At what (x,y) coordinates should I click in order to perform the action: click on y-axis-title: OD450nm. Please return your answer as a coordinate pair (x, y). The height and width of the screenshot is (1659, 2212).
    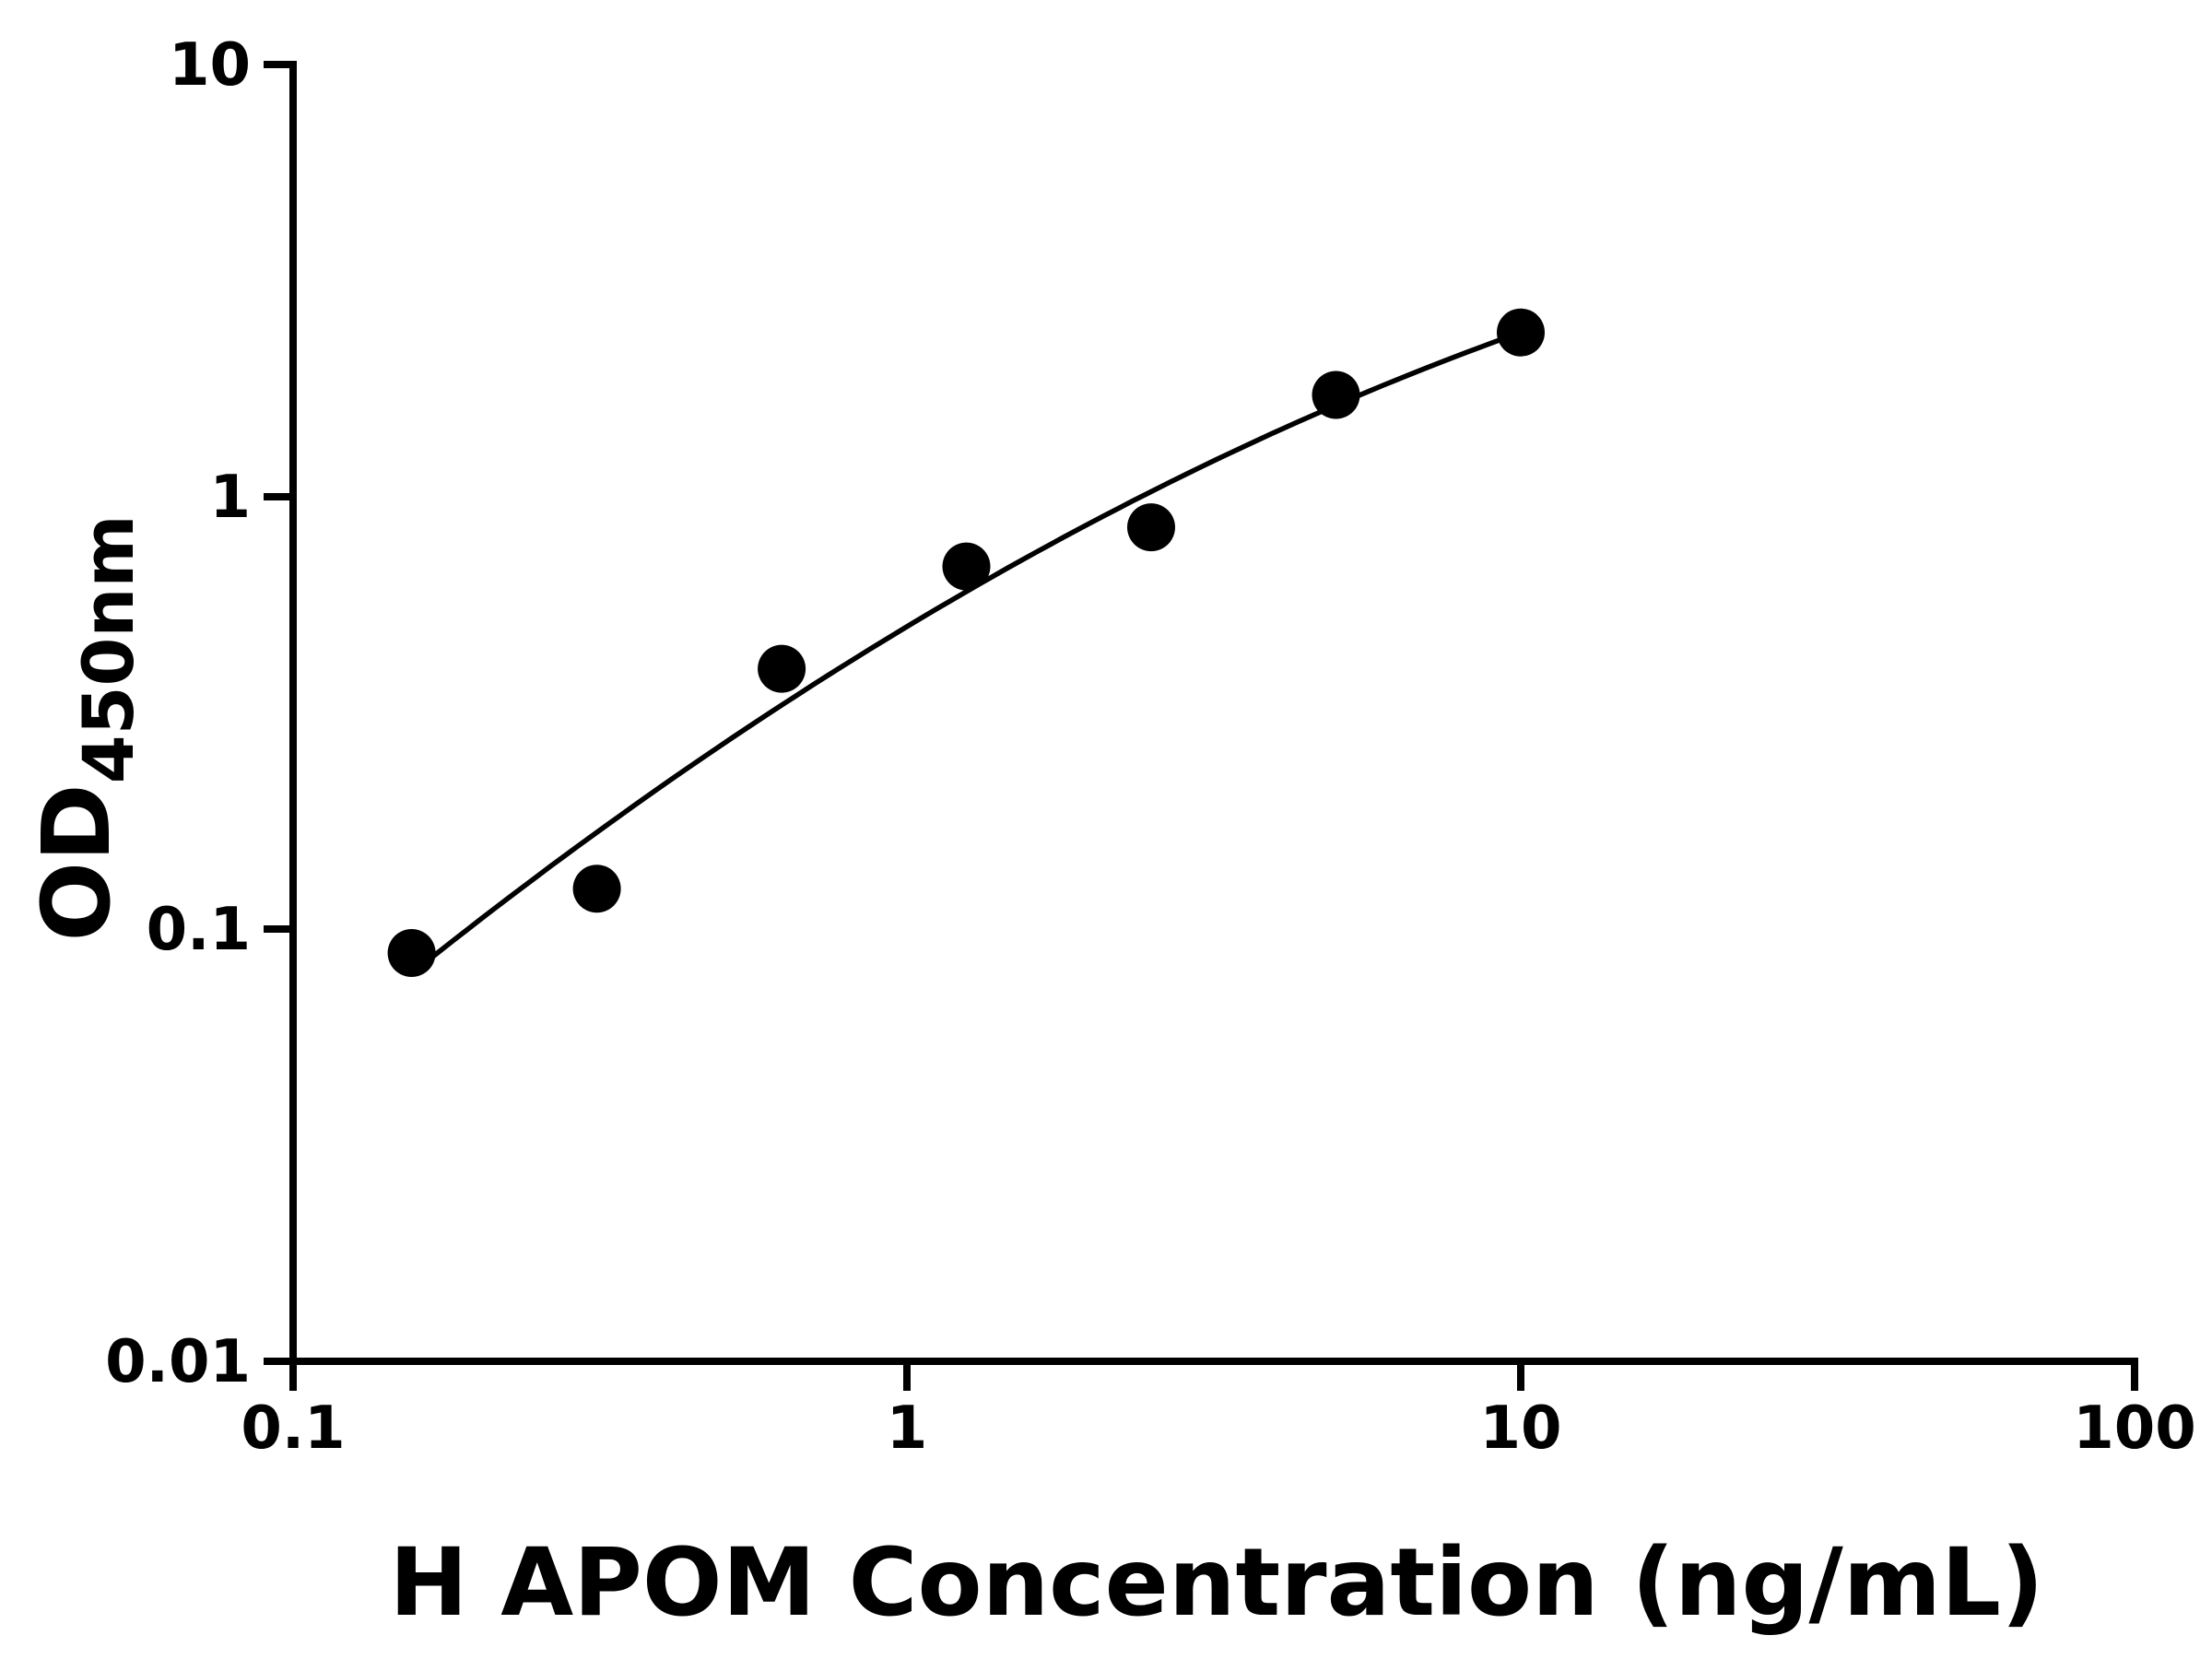
    Looking at the image, I should click on (85, 727).